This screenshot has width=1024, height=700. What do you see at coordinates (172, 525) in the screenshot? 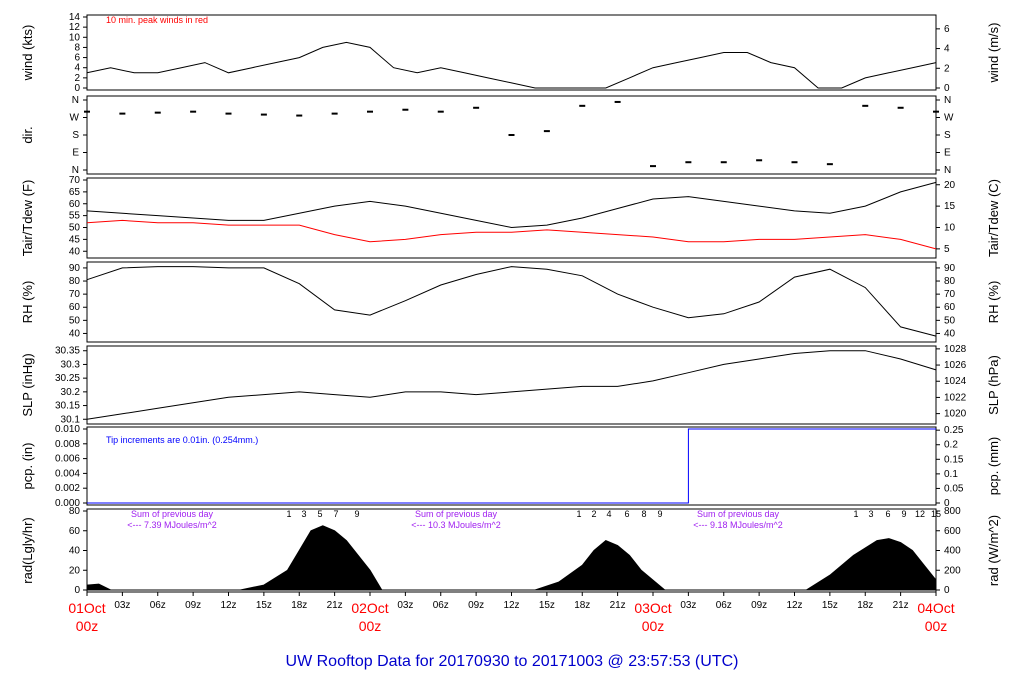
I see `rad-note-value: <--- 7.39 MJoules/m^2` at bounding box center [172, 525].